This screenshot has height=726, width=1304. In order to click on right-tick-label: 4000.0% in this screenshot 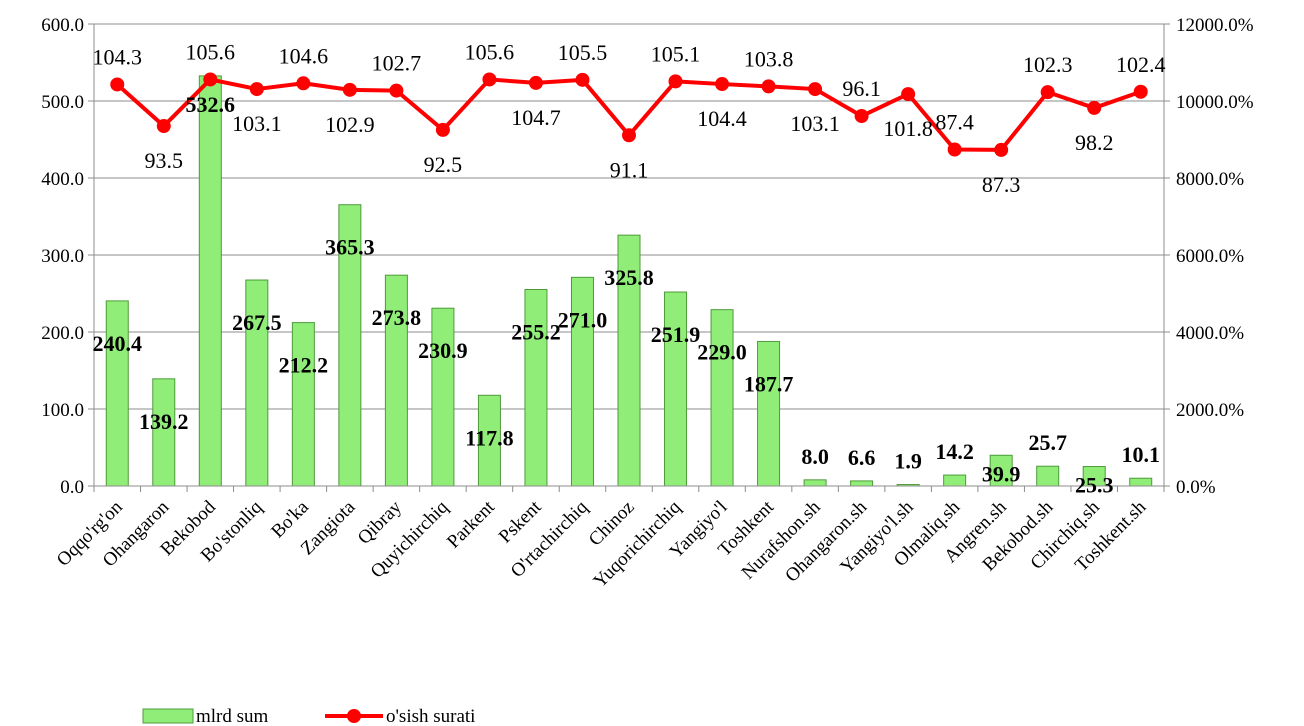, I will do `click(1210, 333)`.